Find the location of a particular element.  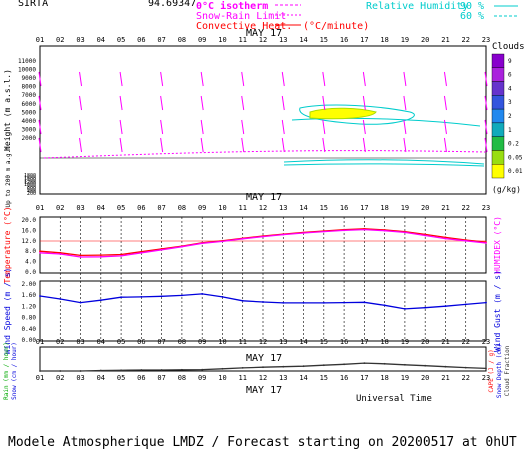

hour-tick-rain-top: 11 is located at coordinates (243, 342).